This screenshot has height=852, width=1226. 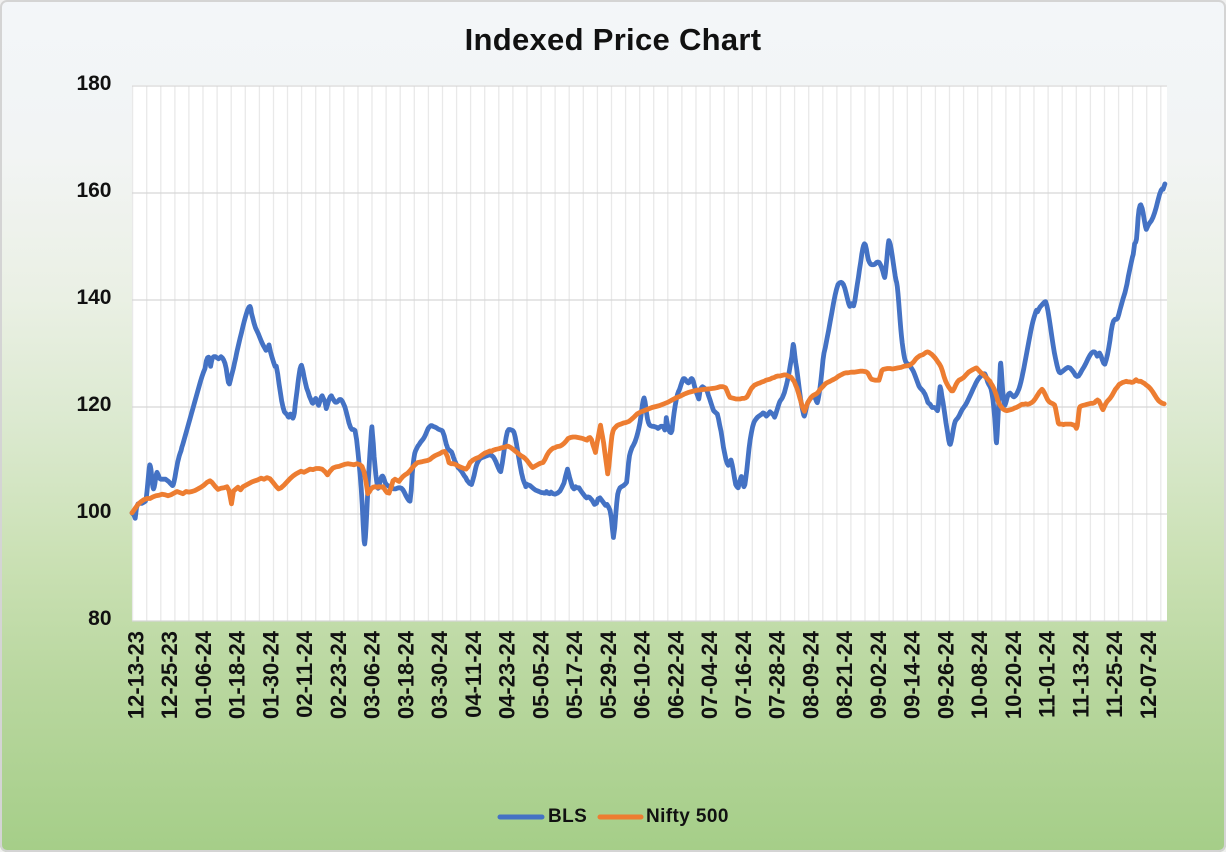 I want to click on svg-text: 11-01-24, so click(x=1047, y=674).